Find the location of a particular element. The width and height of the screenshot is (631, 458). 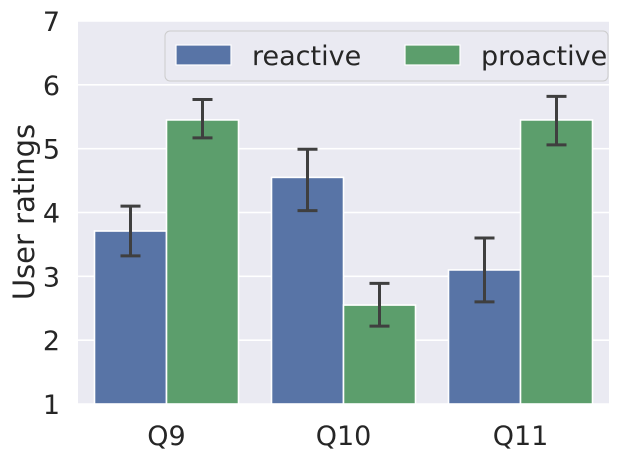

y-tick-label: 4 is located at coordinates (51, 214).